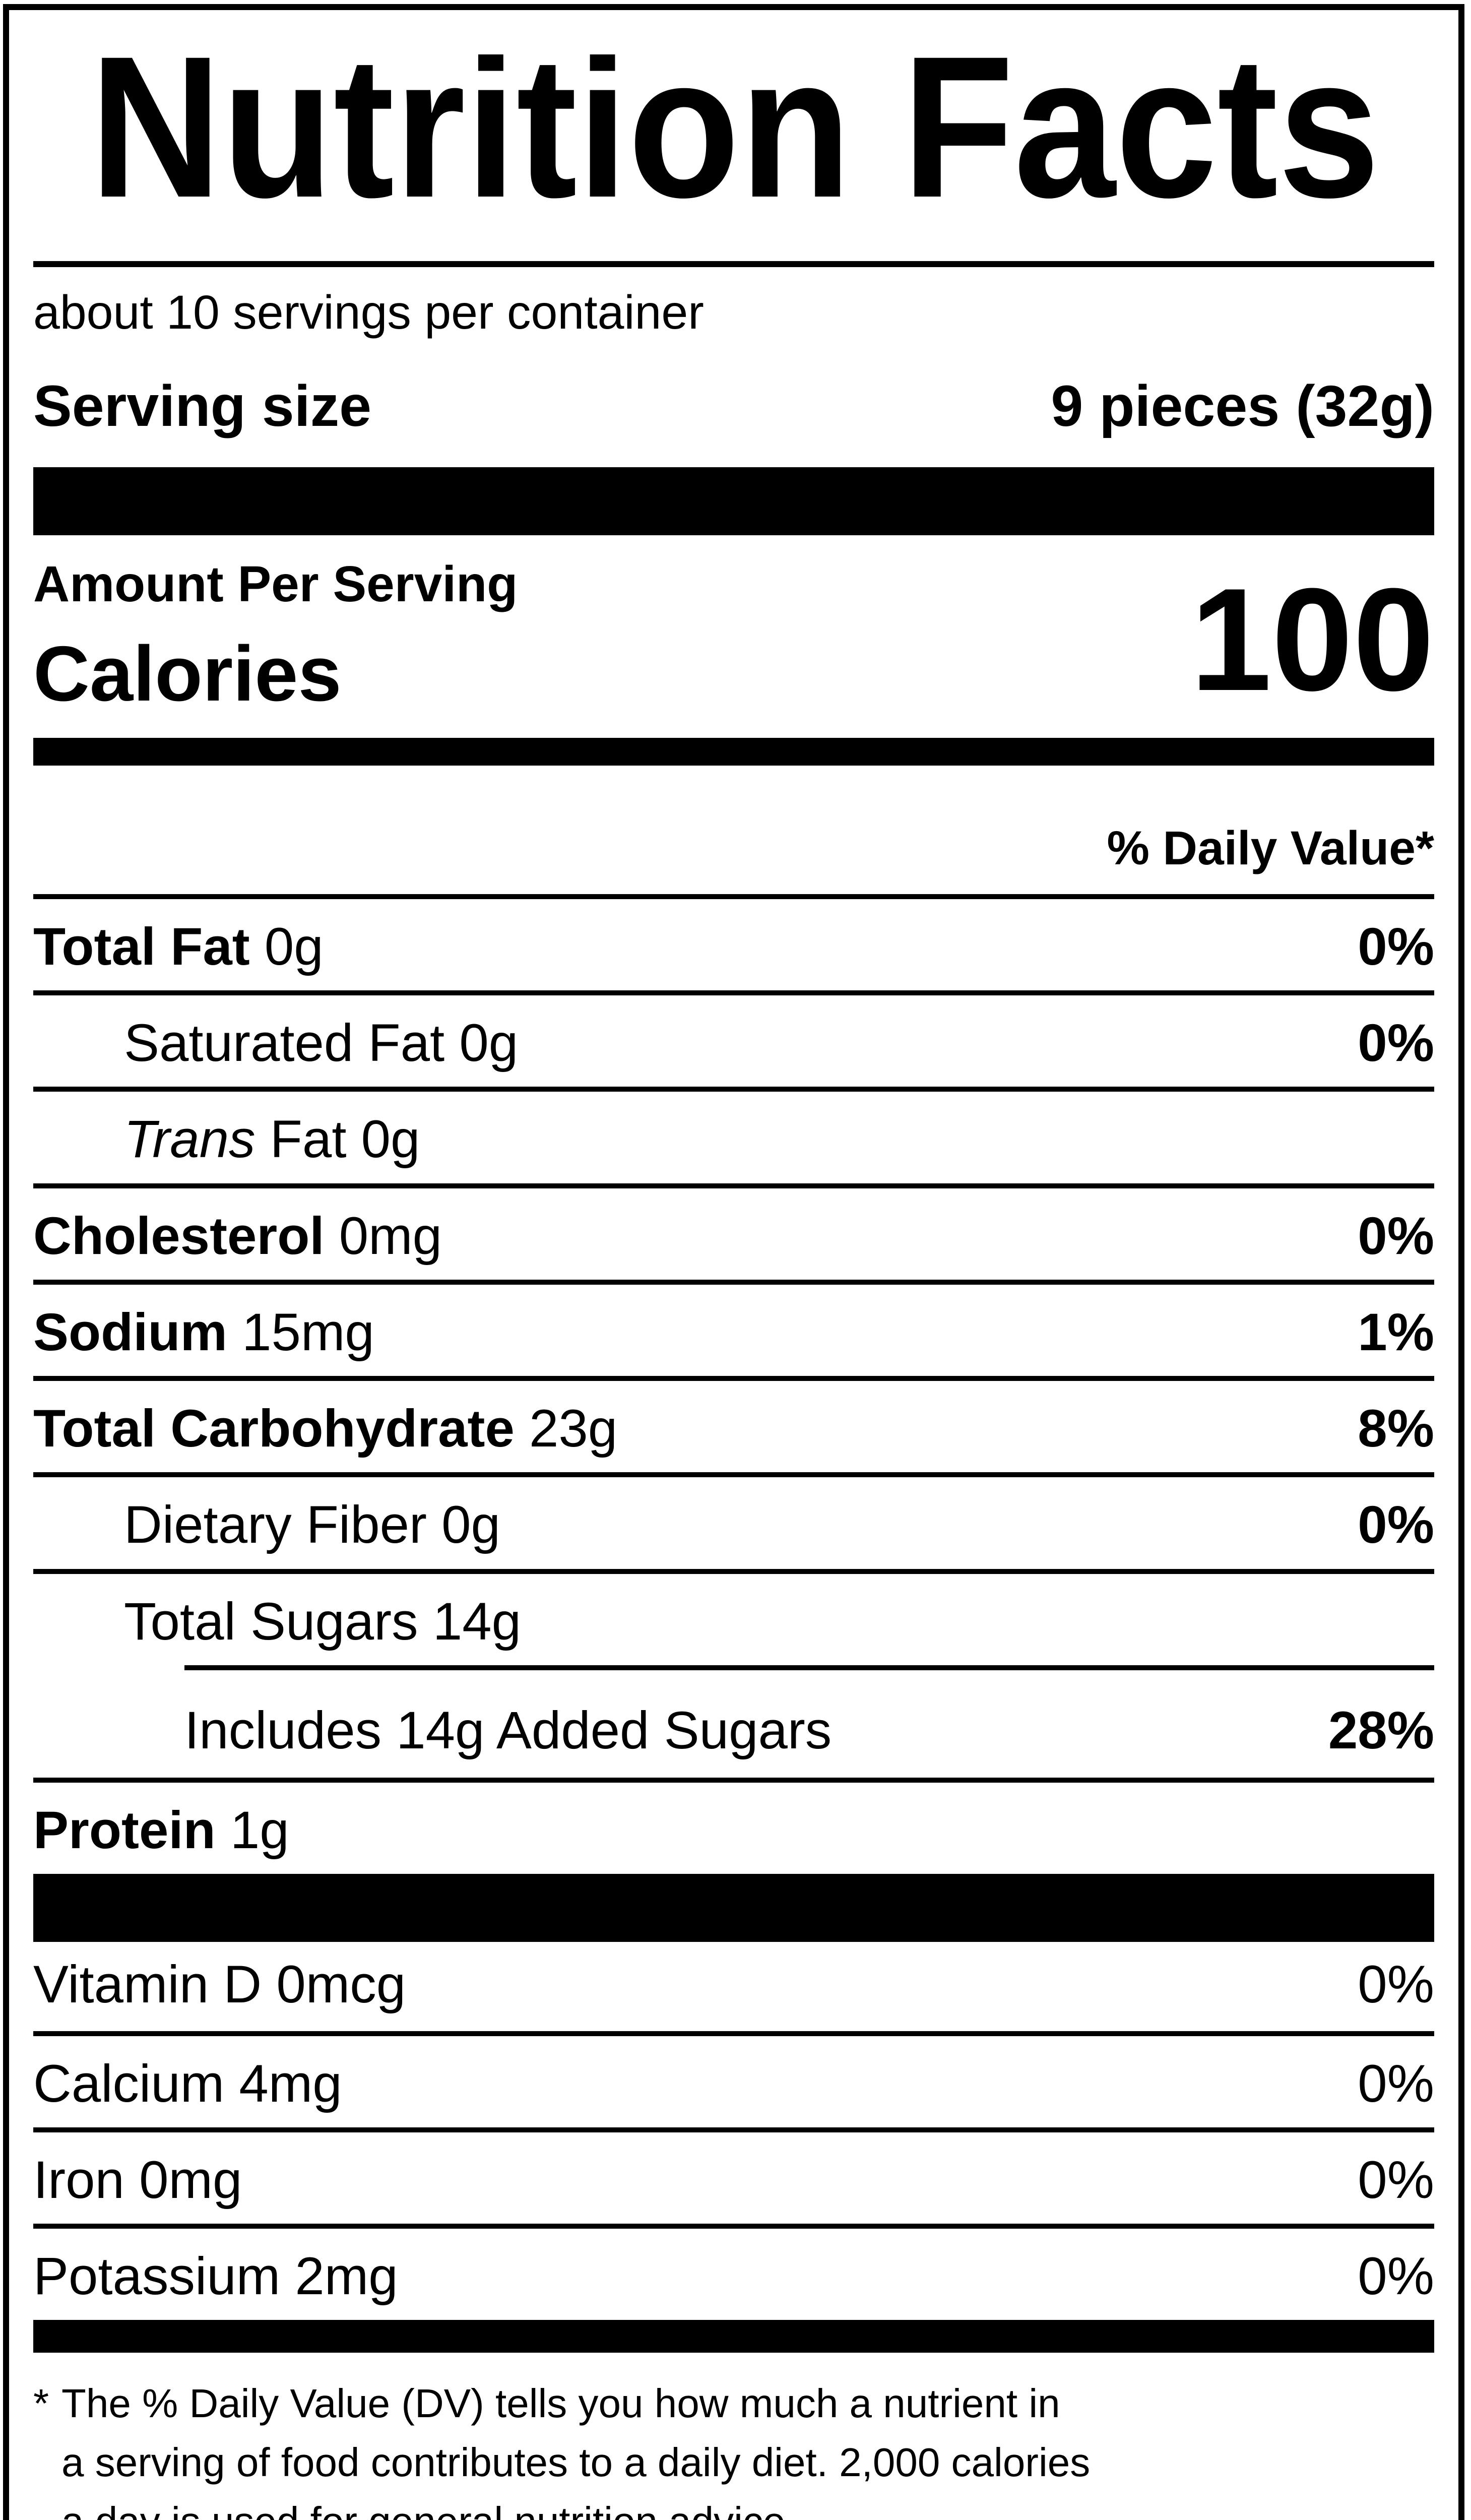 This screenshot has height=2520, width=1471. Describe the element at coordinates (733, 2336) in the screenshot. I see `divider-bar-thick-bottom` at that location.